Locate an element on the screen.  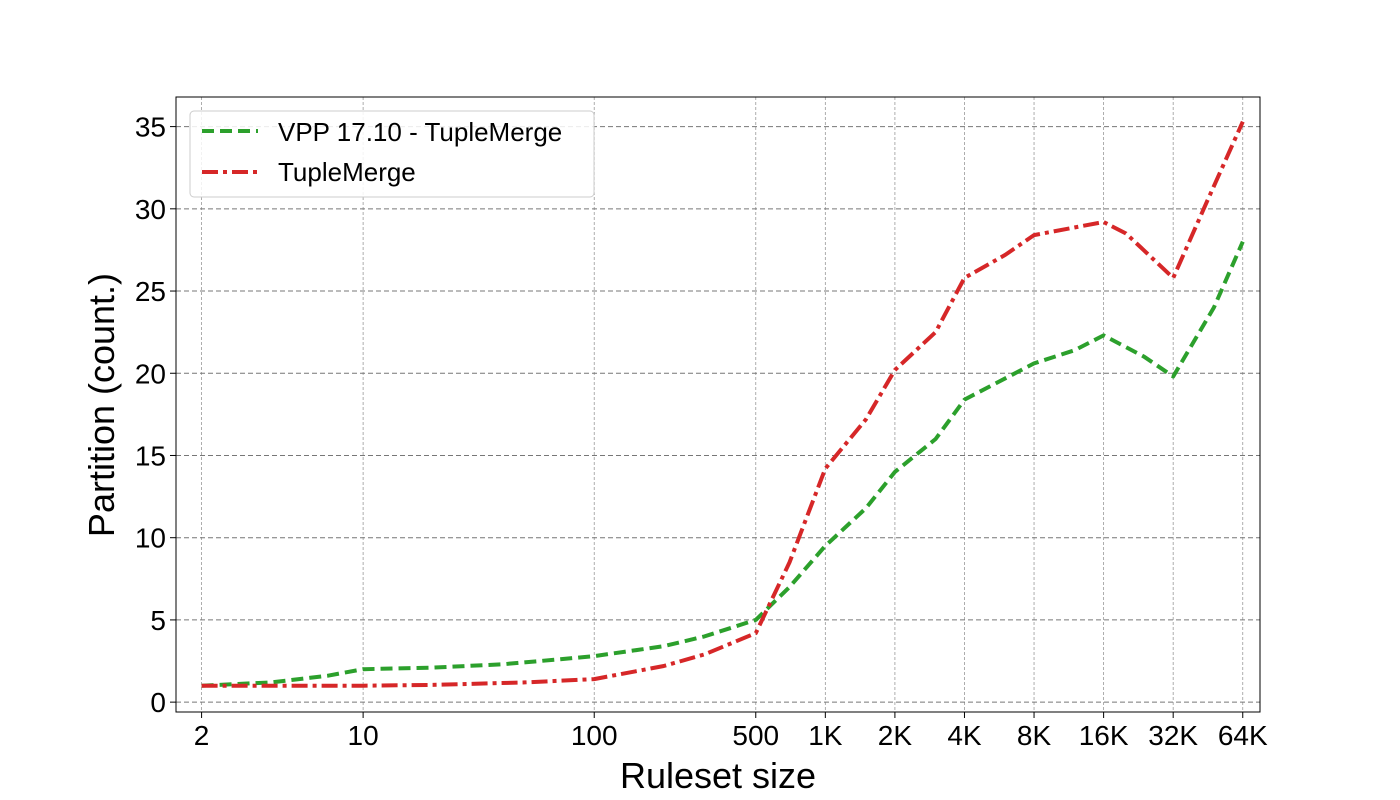
x-tick-label: 32K is located at coordinates (1173, 735).